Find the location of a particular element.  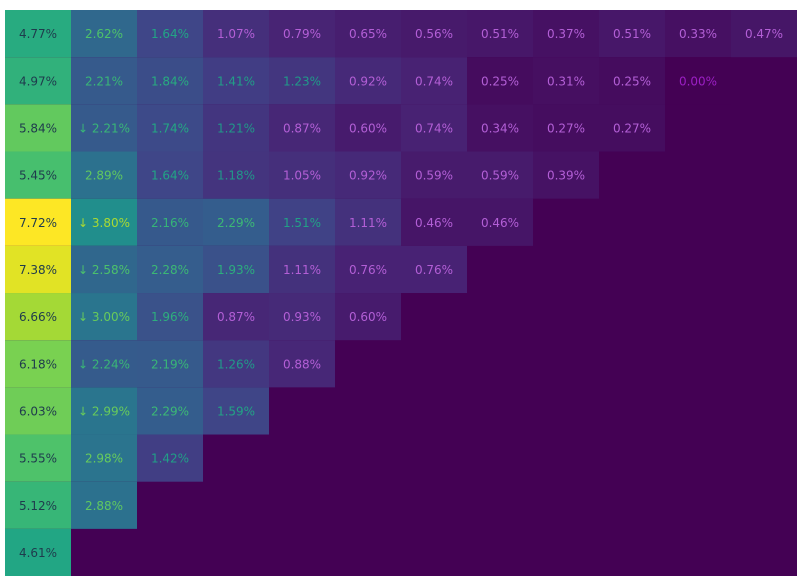

heatmap-label-r7-c2: 2.19% is located at coordinates (170, 364).